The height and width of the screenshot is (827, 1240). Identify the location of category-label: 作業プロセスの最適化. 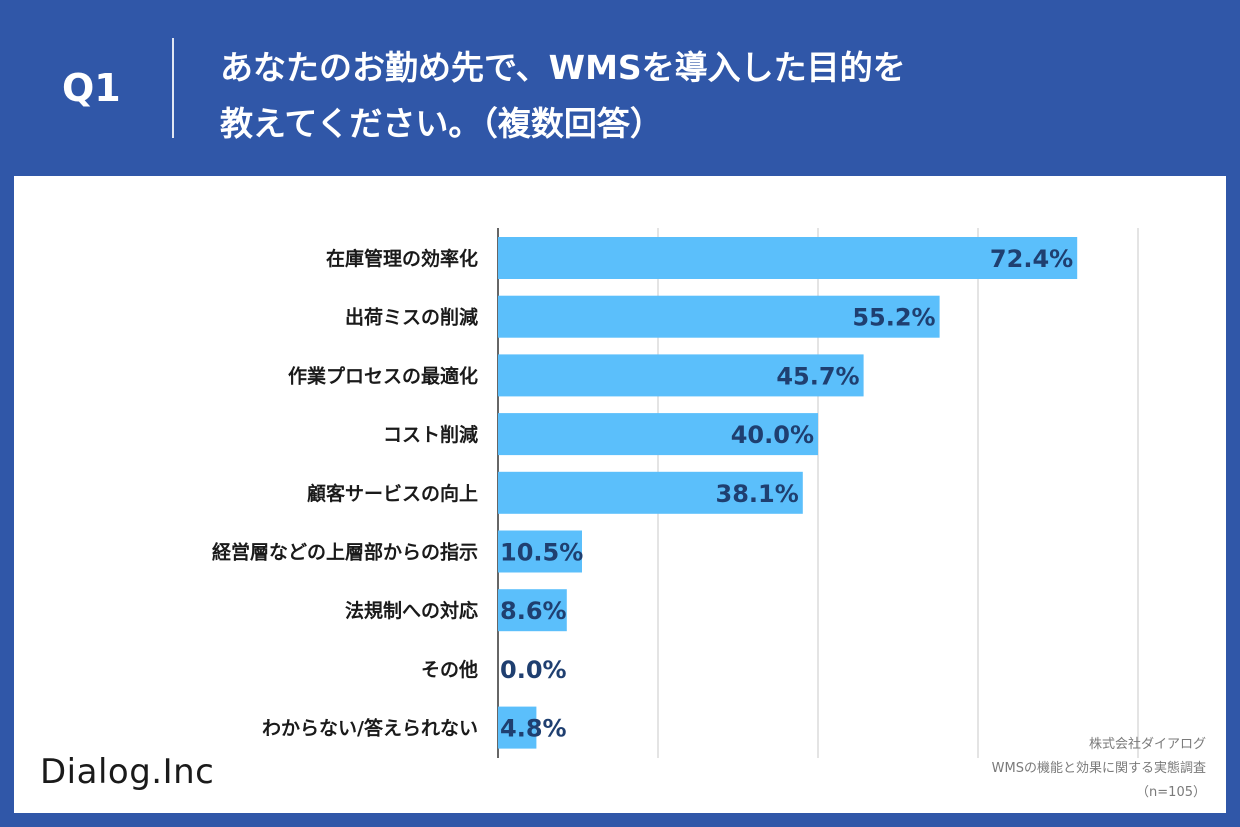
(383, 375).